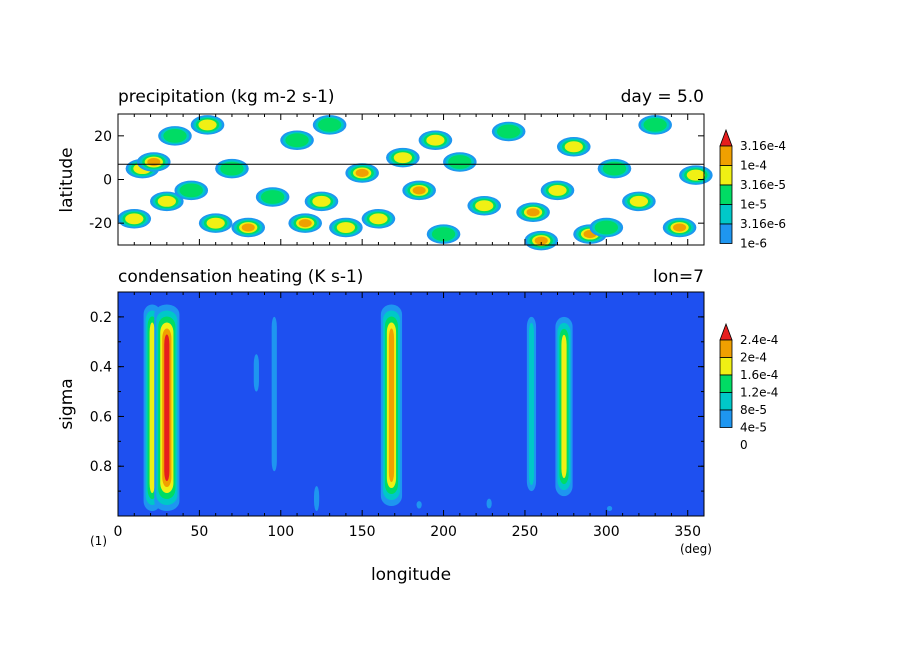 This screenshot has width=904, height=654. I want to click on heating-xtick-label: 100, so click(280, 532).